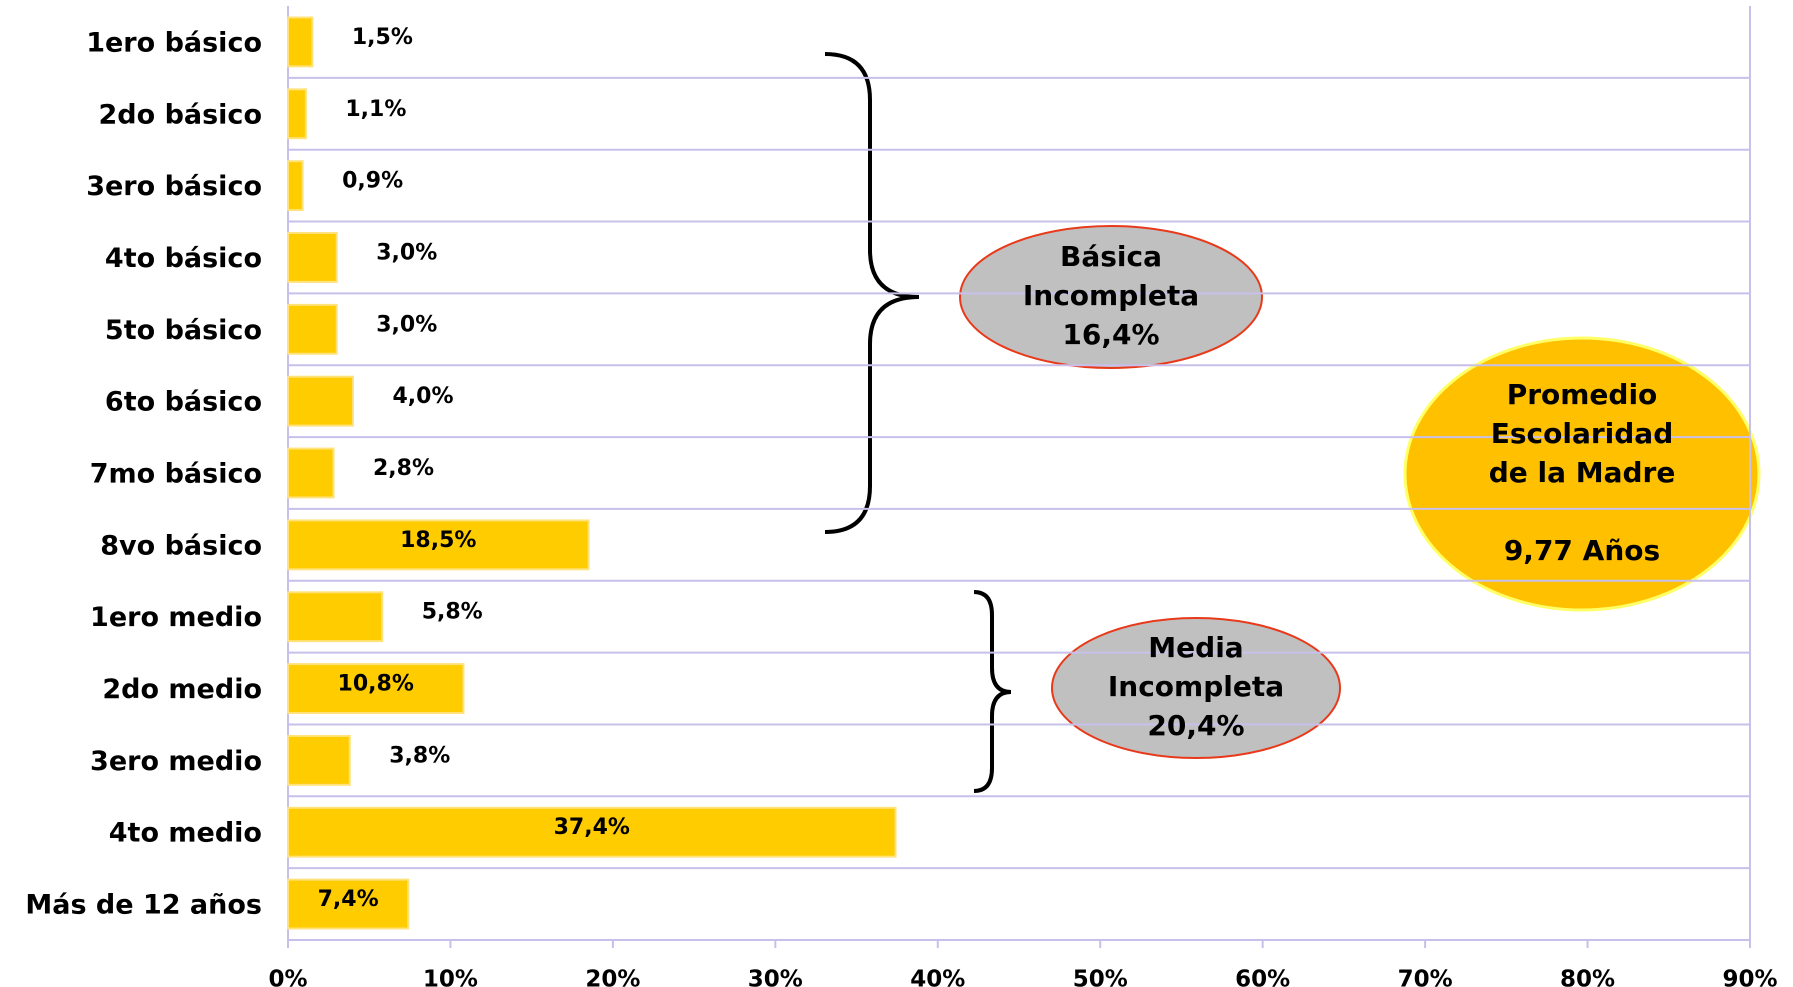  Describe the element at coordinates (183, 330) in the screenshot. I see `y-tick-label: 5to básico` at that location.